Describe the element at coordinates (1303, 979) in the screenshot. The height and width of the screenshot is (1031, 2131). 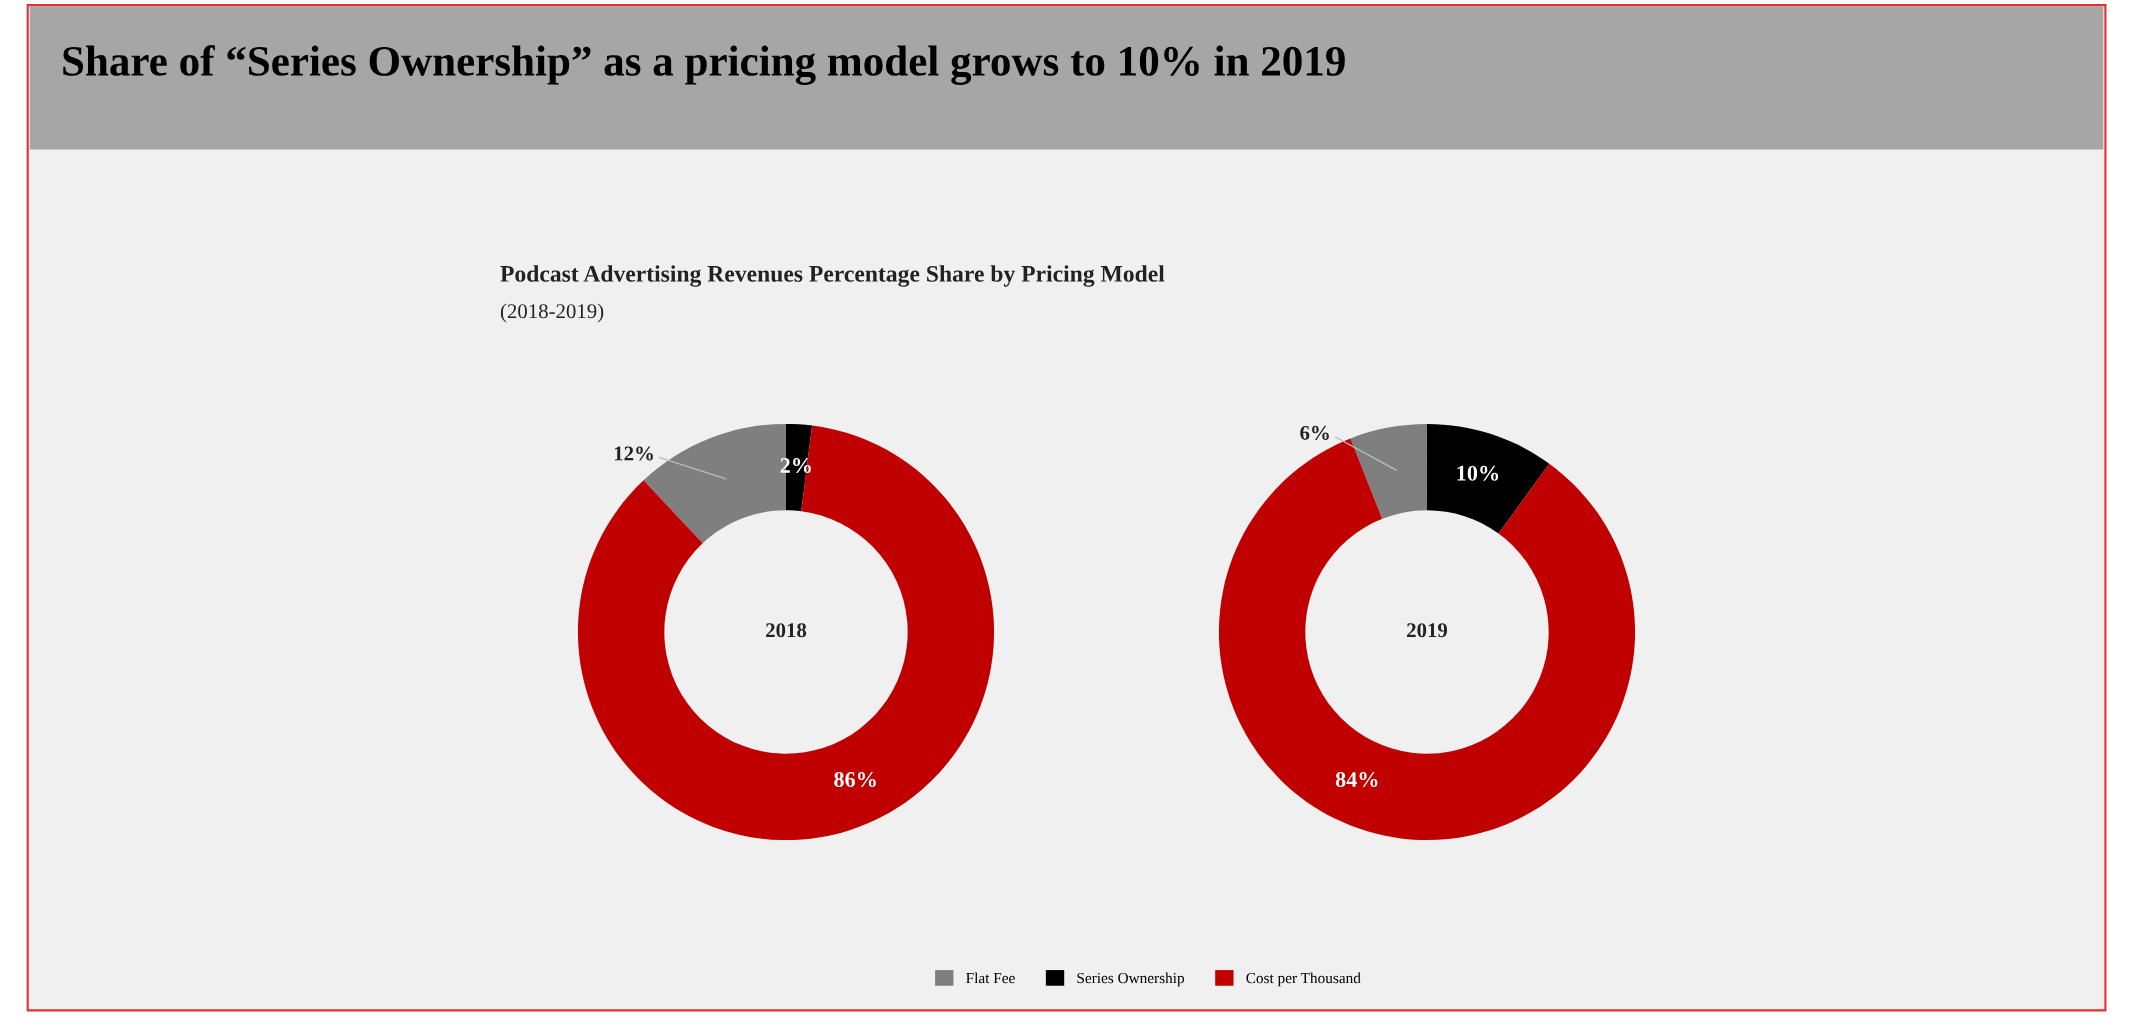
I see `legend-label: Cost per Thousand` at that location.